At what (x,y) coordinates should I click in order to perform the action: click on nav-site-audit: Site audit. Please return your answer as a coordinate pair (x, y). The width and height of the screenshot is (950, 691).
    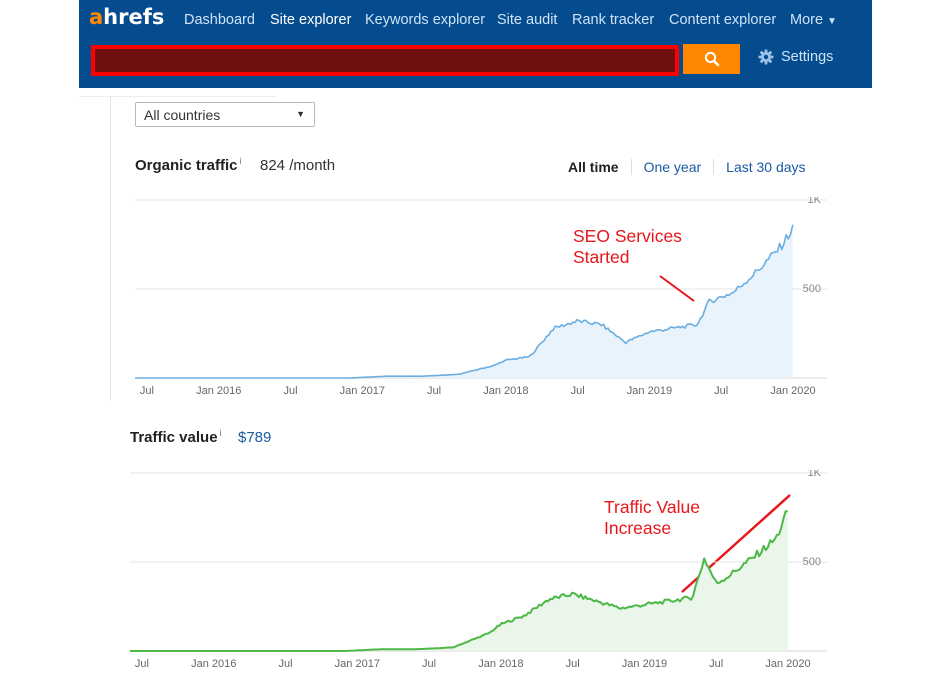
    Looking at the image, I should click on (527, 20).